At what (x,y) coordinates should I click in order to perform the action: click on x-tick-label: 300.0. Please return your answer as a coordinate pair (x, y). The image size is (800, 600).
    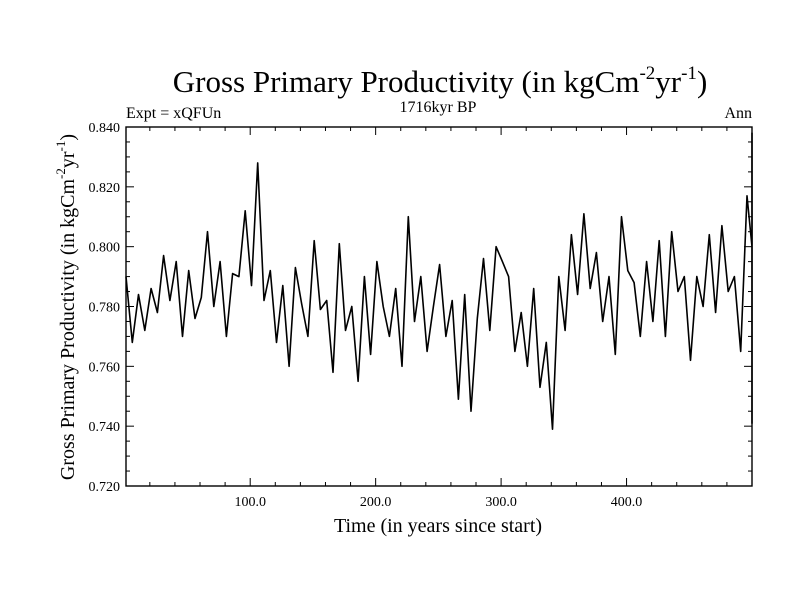
    Looking at the image, I should click on (501, 502).